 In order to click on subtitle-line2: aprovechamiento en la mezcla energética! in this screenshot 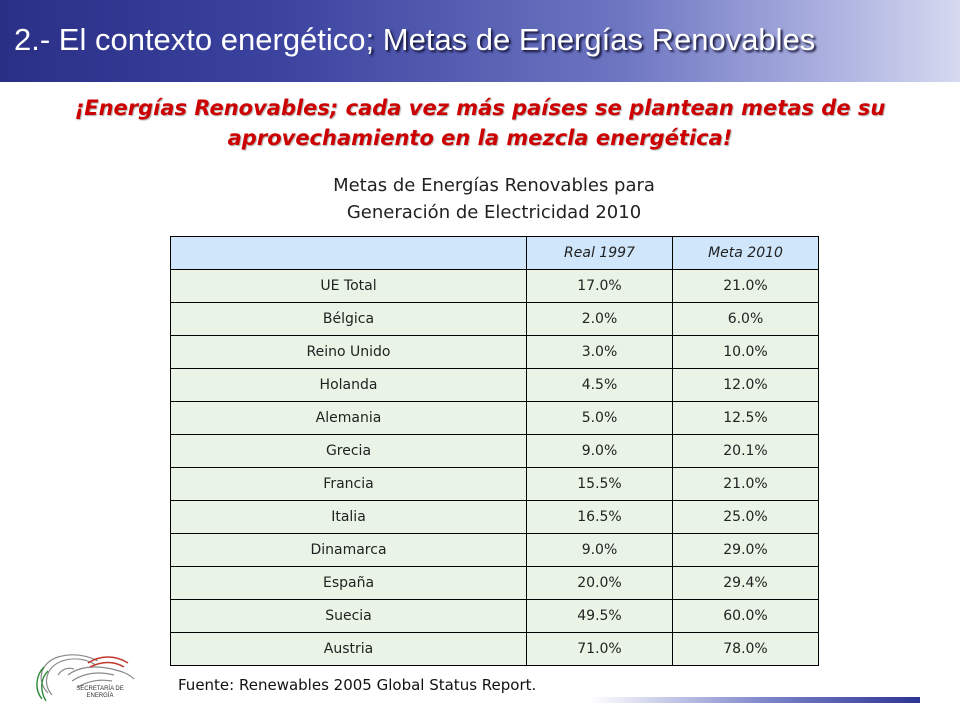, I will do `click(480, 138)`.